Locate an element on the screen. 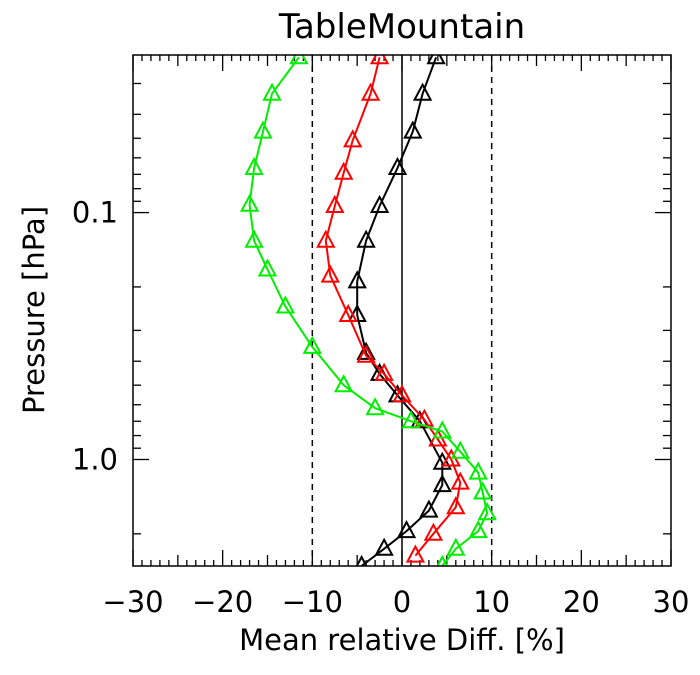 Image resolution: width=700 pixels, height=675 pixels. x-tick-label: 20 is located at coordinates (581, 602).